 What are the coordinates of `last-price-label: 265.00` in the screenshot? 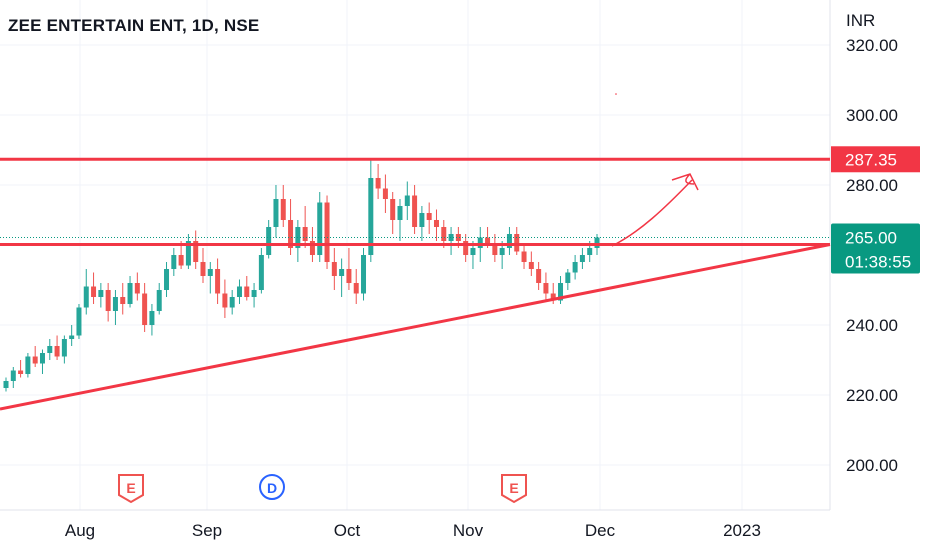 It's located at (871, 238).